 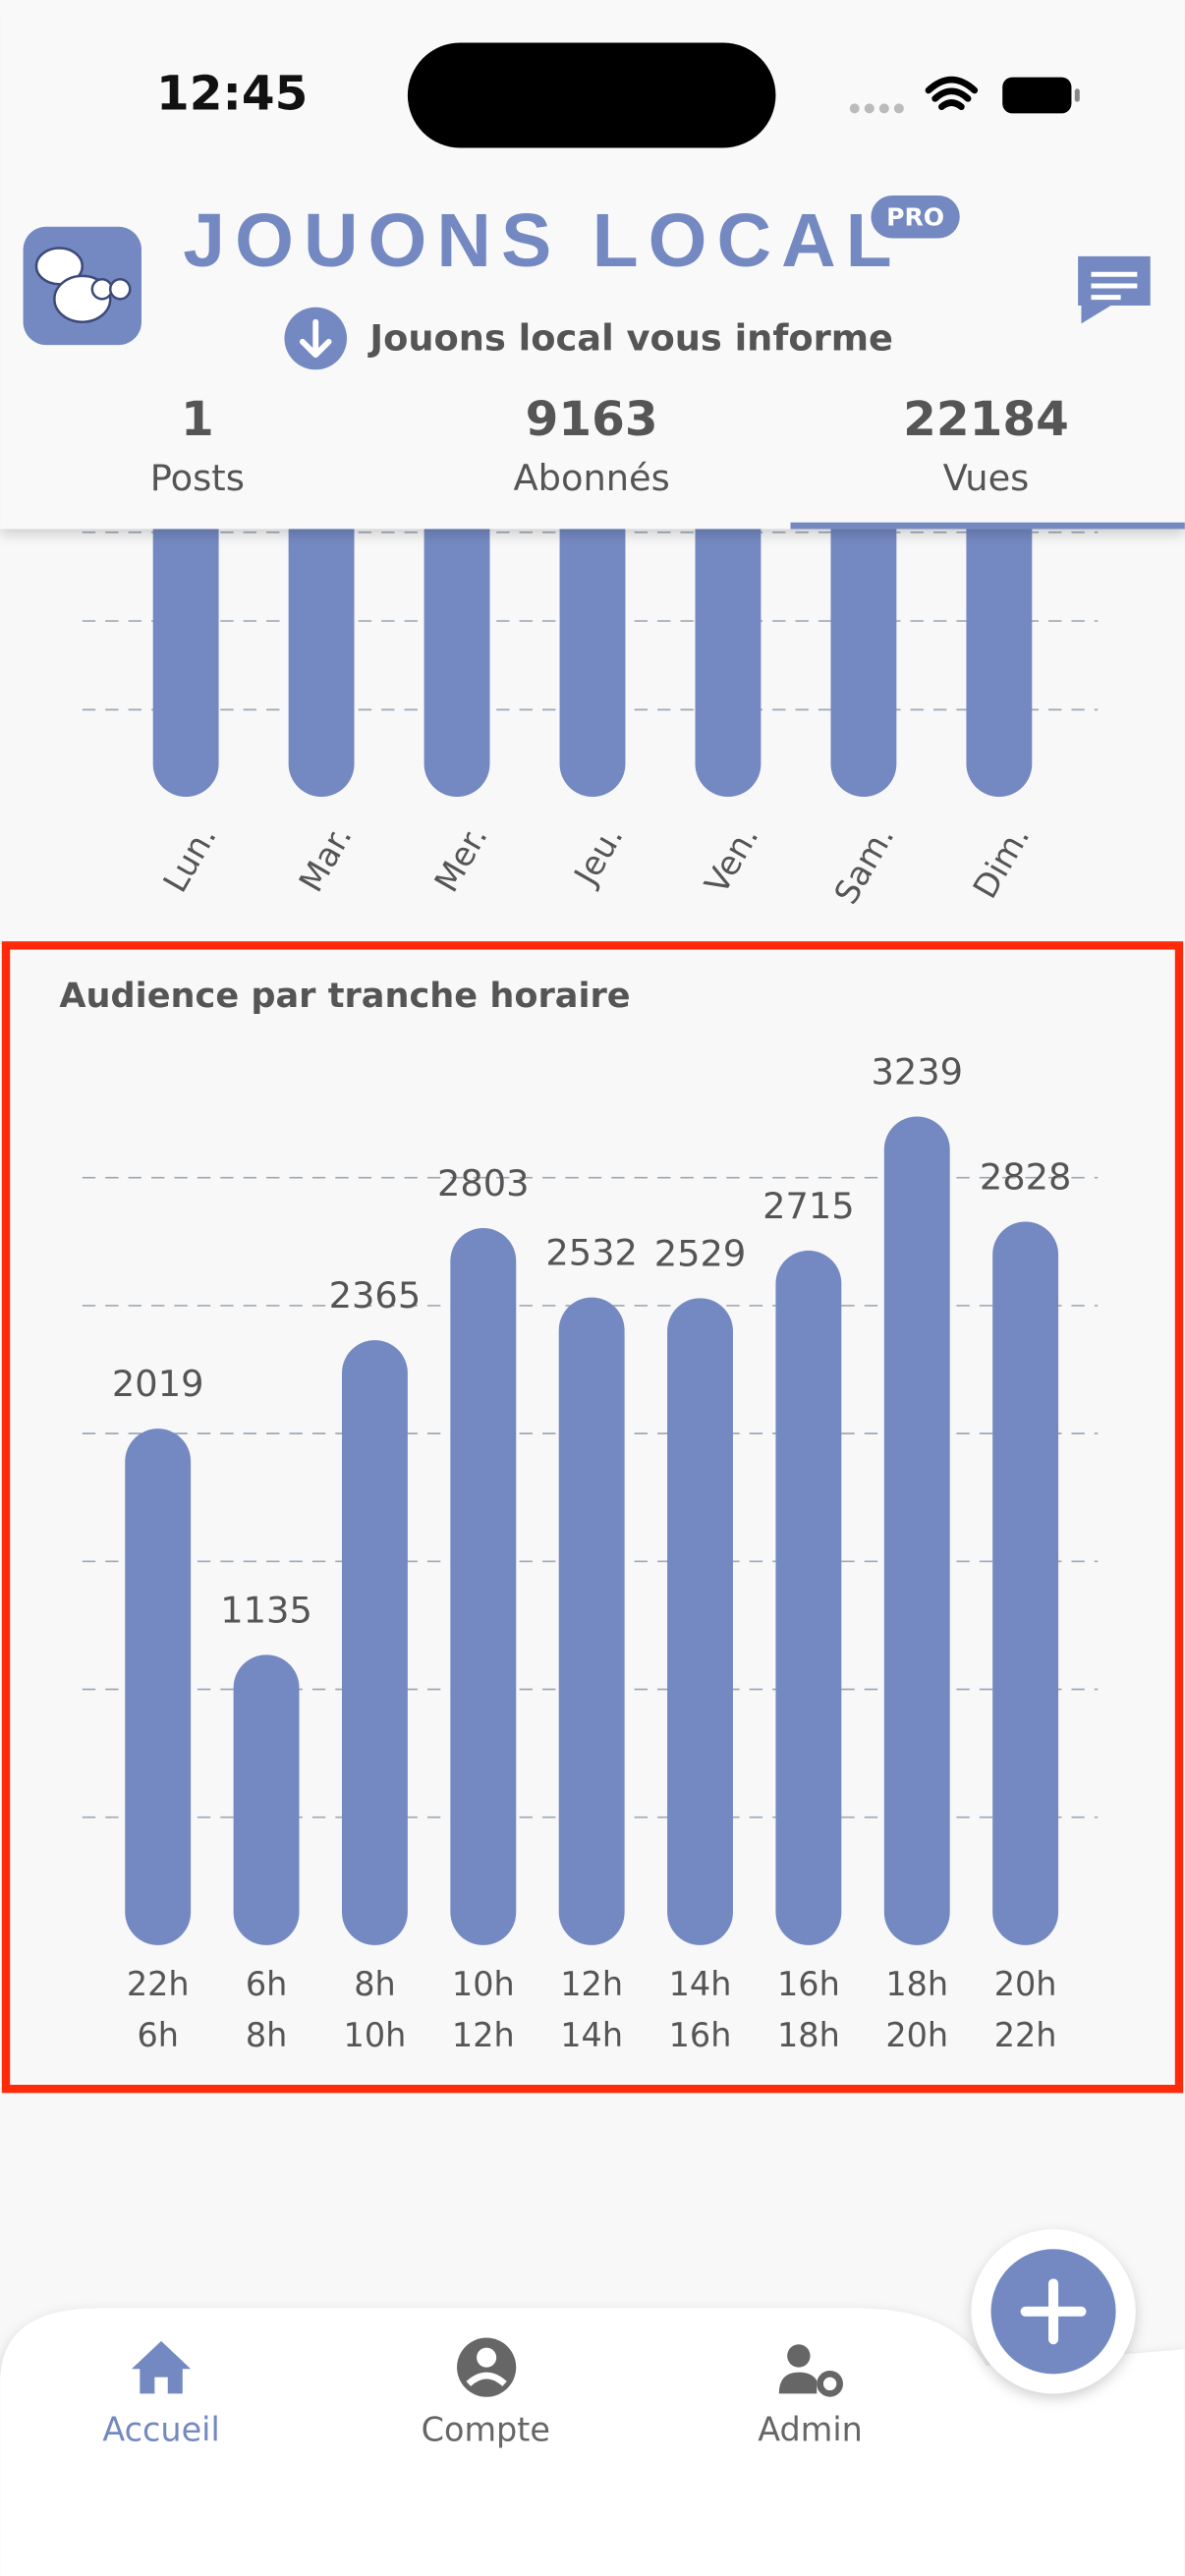 What do you see at coordinates (484, 1183) in the screenshot?
I see `value-label: 2803` at bounding box center [484, 1183].